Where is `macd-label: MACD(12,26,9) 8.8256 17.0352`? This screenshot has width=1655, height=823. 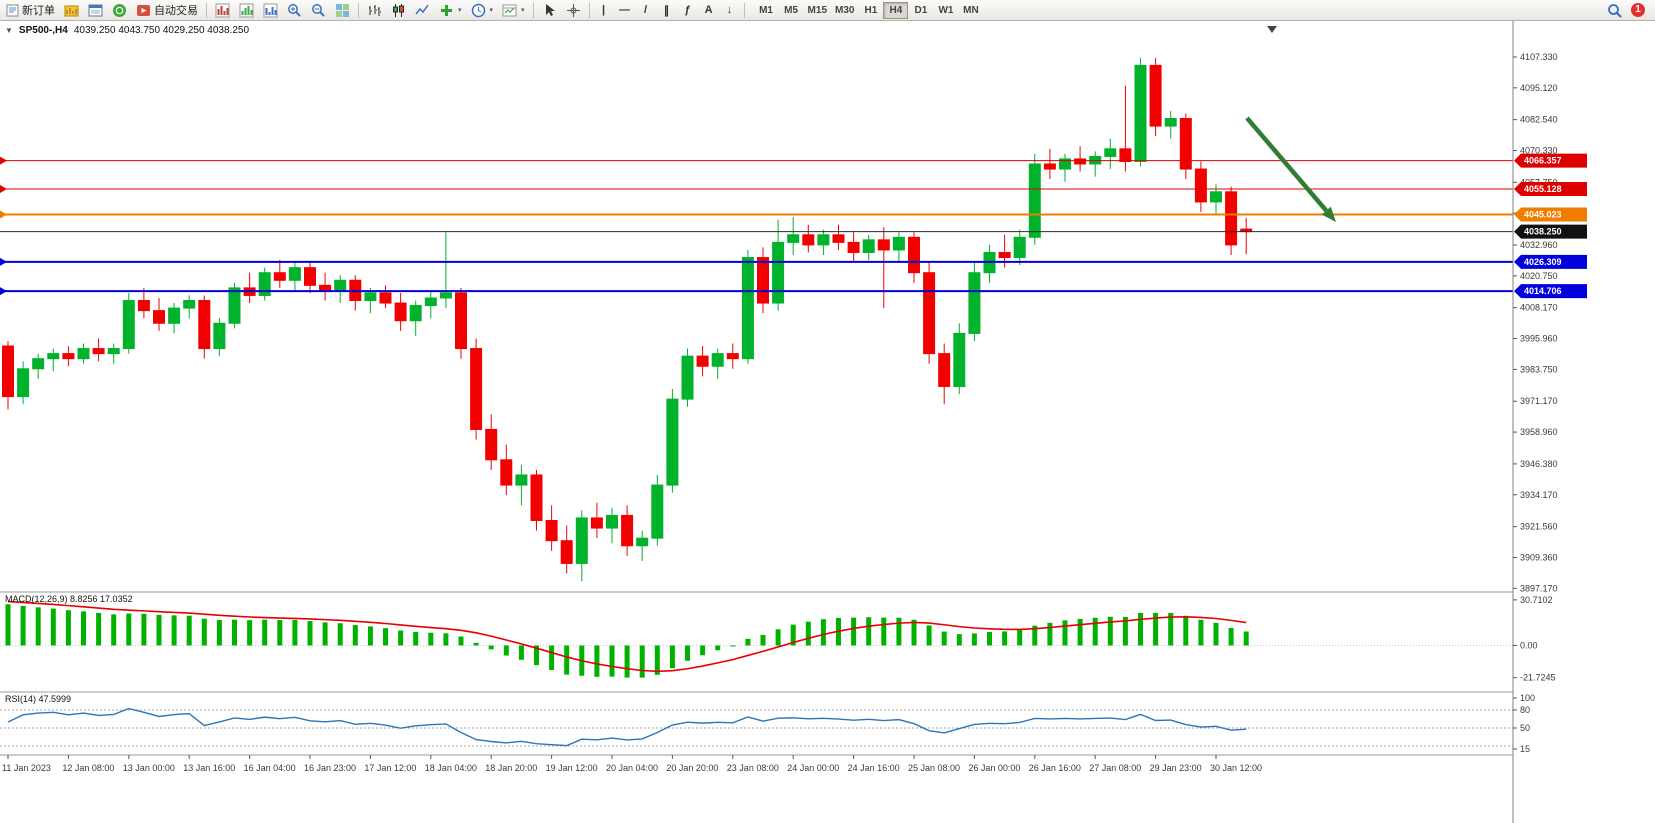 macd-label: MACD(12,26,9) 8.8256 17.0352 is located at coordinates (69, 599).